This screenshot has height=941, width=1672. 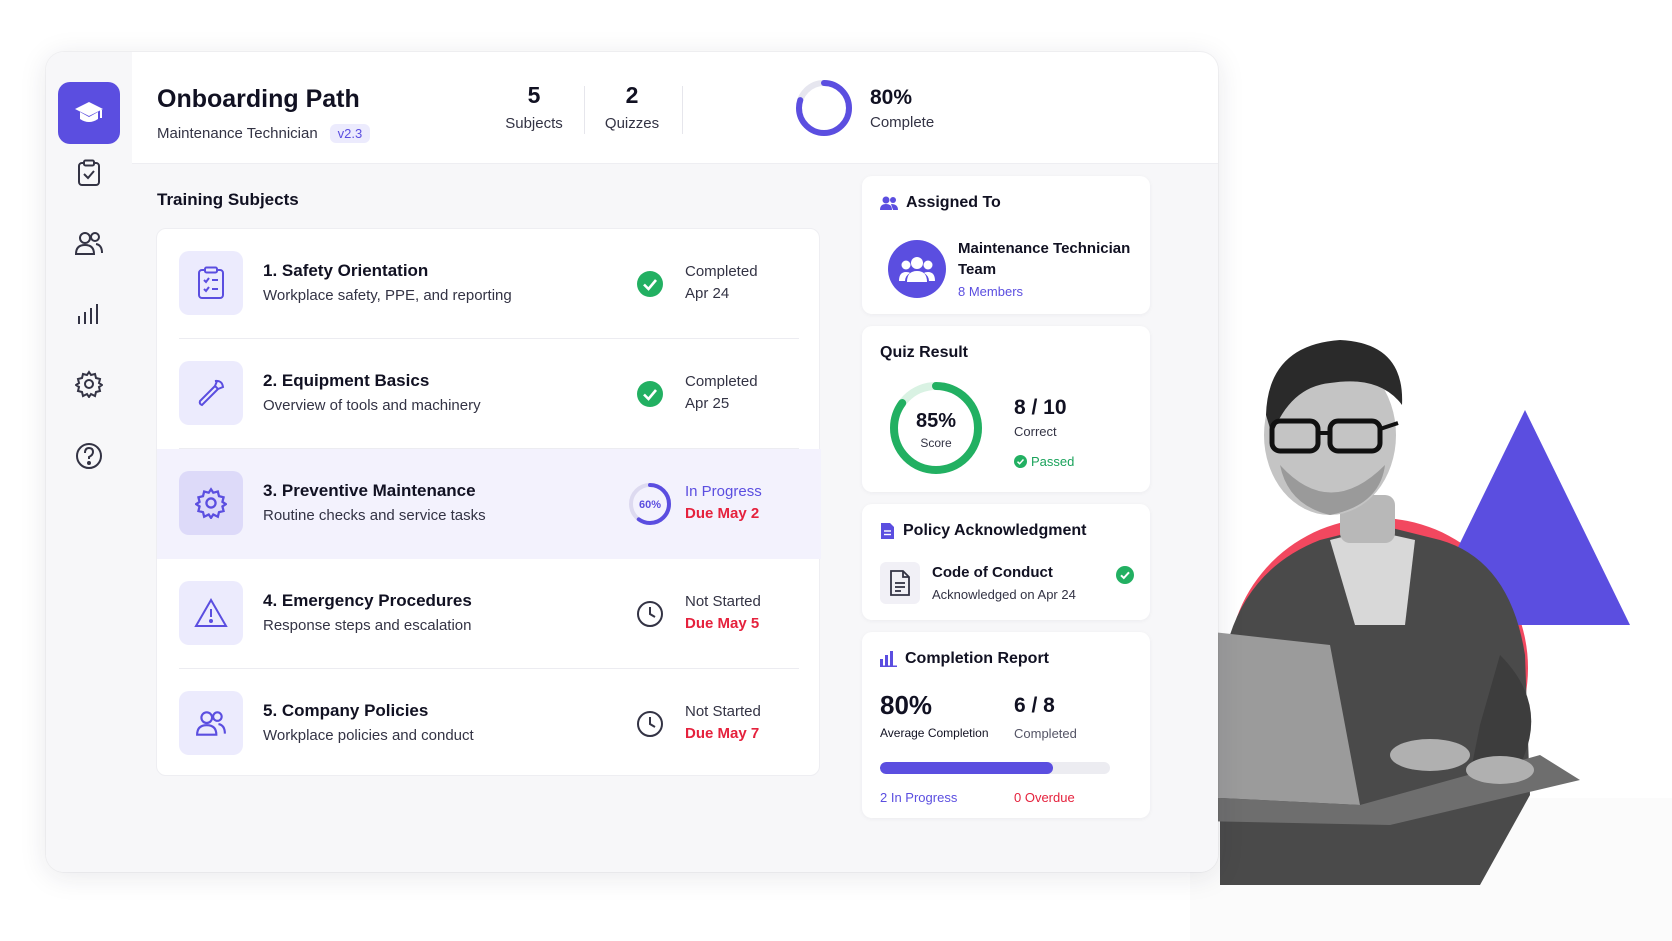 What do you see at coordinates (350, 133) in the screenshot?
I see `version-badge: v2.3` at bounding box center [350, 133].